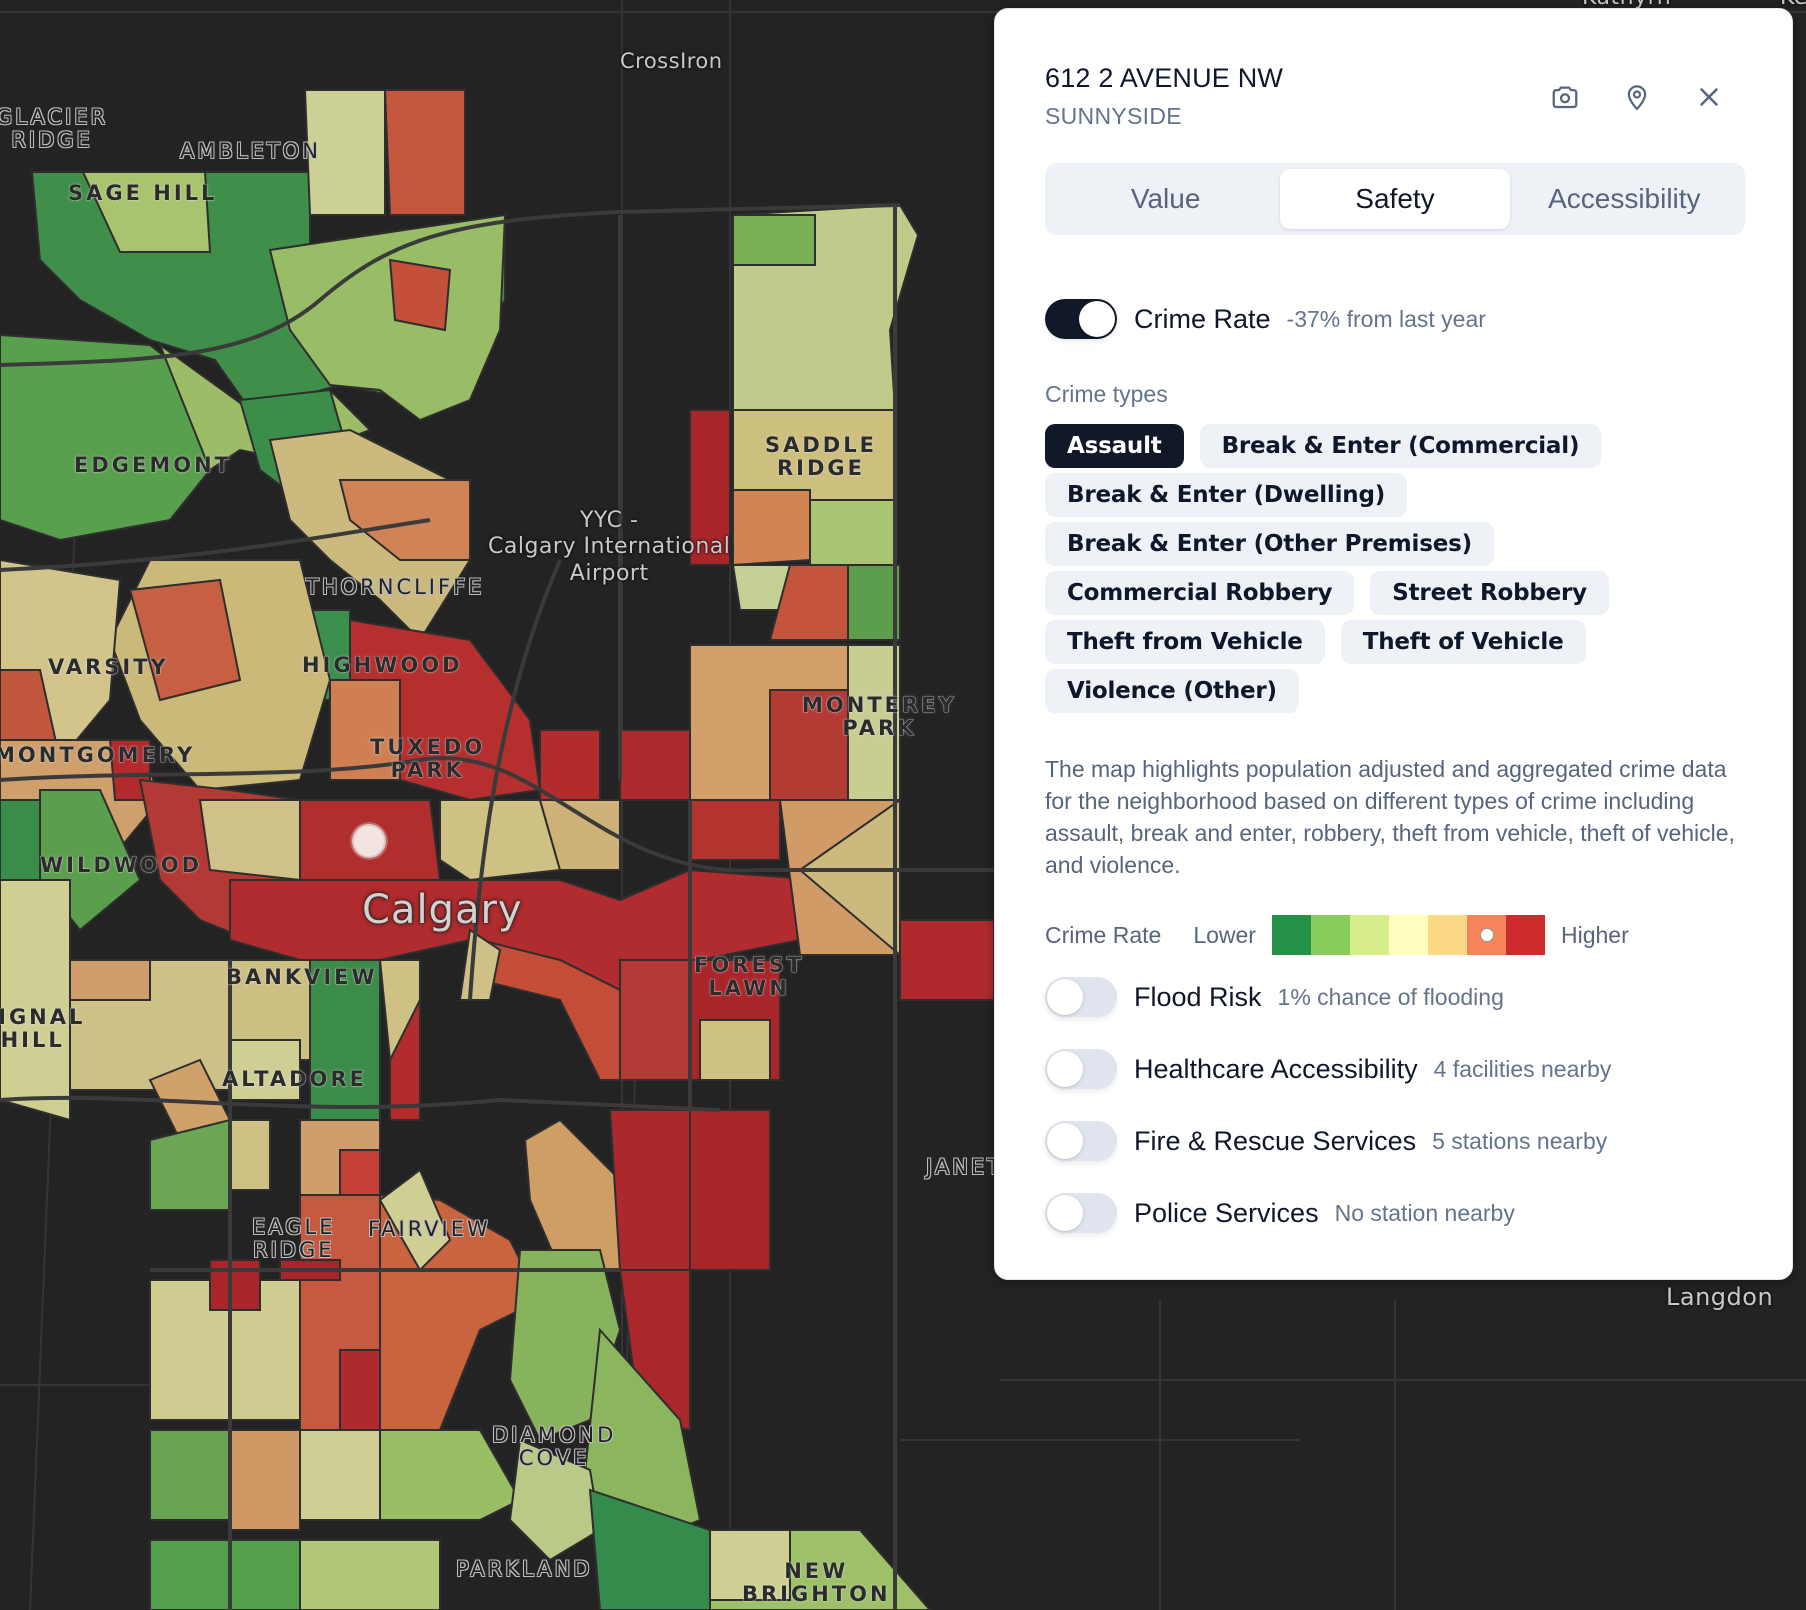 This screenshot has width=1806, height=1610. What do you see at coordinates (879, 717) in the screenshot?
I see `map-label-monterey-park: MONTEREY PARK` at bounding box center [879, 717].